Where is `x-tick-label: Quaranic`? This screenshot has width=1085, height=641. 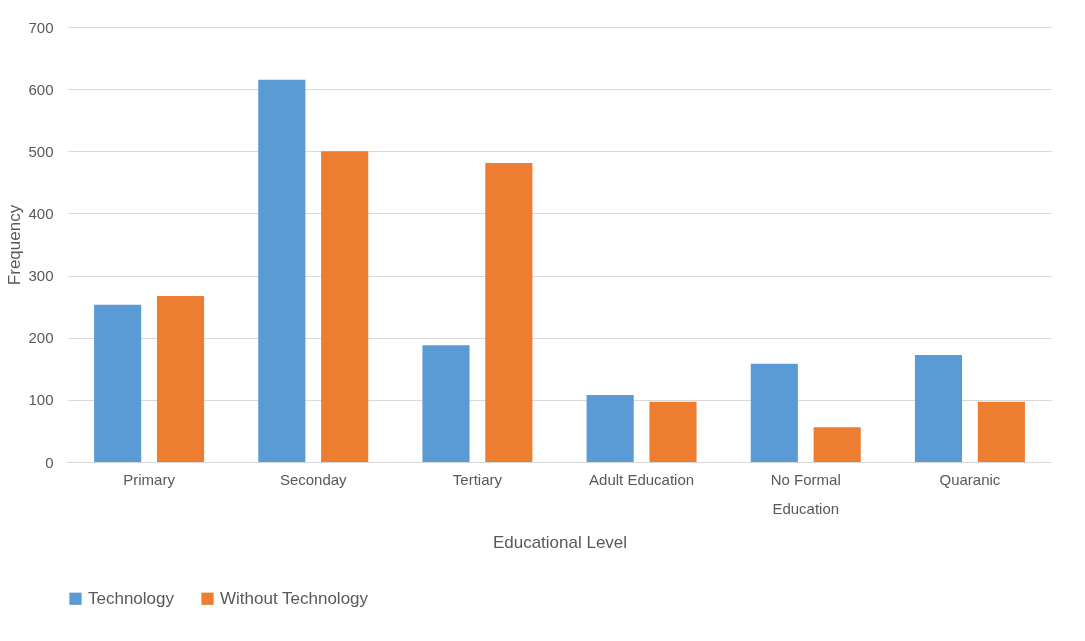
x-tick-label: Quaranic is located at coordinates (970, 479).